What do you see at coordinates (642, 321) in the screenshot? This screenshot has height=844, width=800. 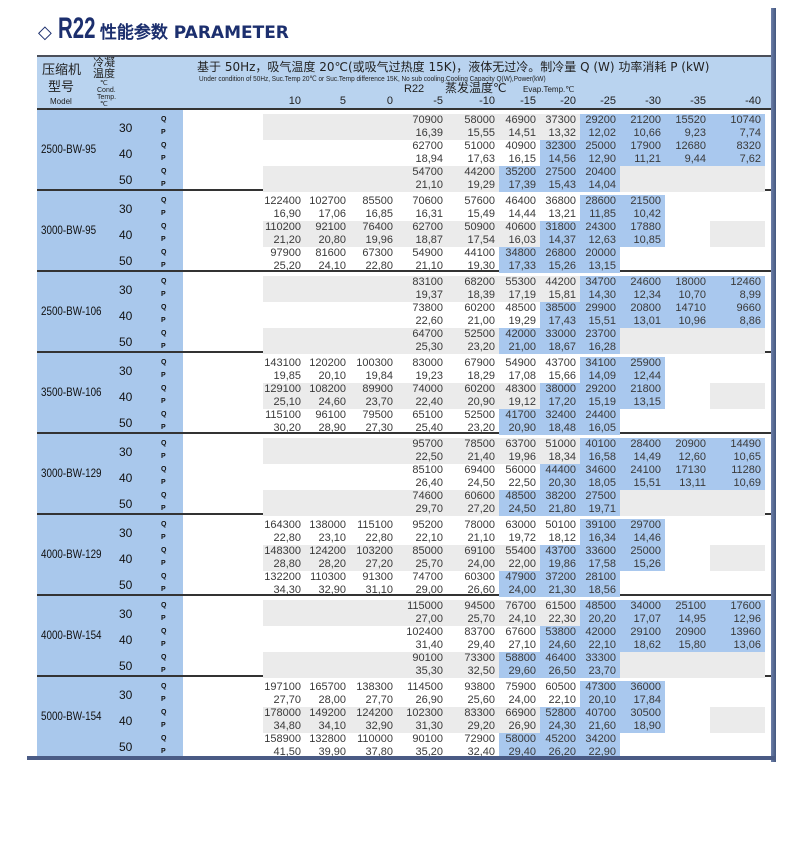 I see `power-cell: 13,01` at bounding box center [642, 321].